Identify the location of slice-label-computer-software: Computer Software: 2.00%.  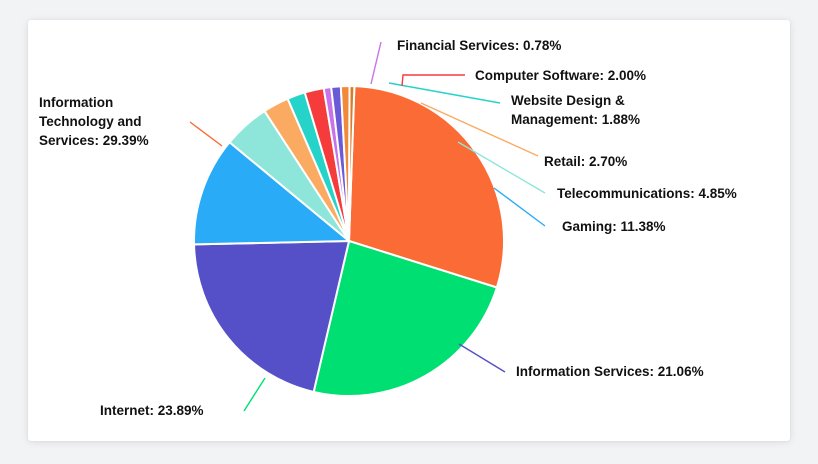
(560, 75).